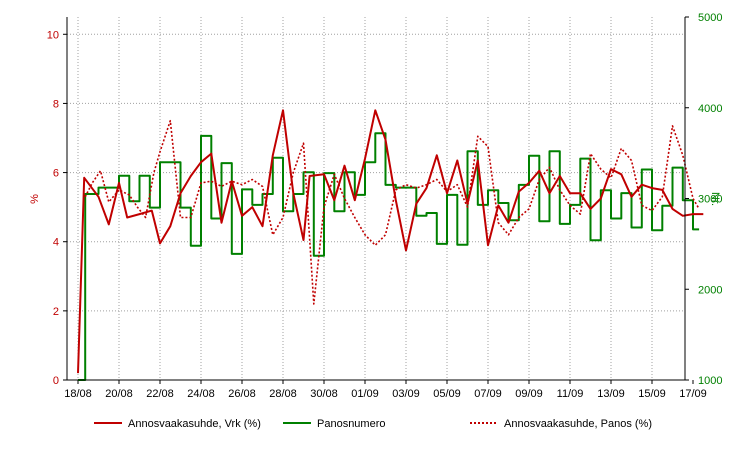 The height and width of the screenshot is (449, 746). Describe the element at coordinates (78, 394) in the screenshot. I see `x-tick-label: 18/08` at that location.